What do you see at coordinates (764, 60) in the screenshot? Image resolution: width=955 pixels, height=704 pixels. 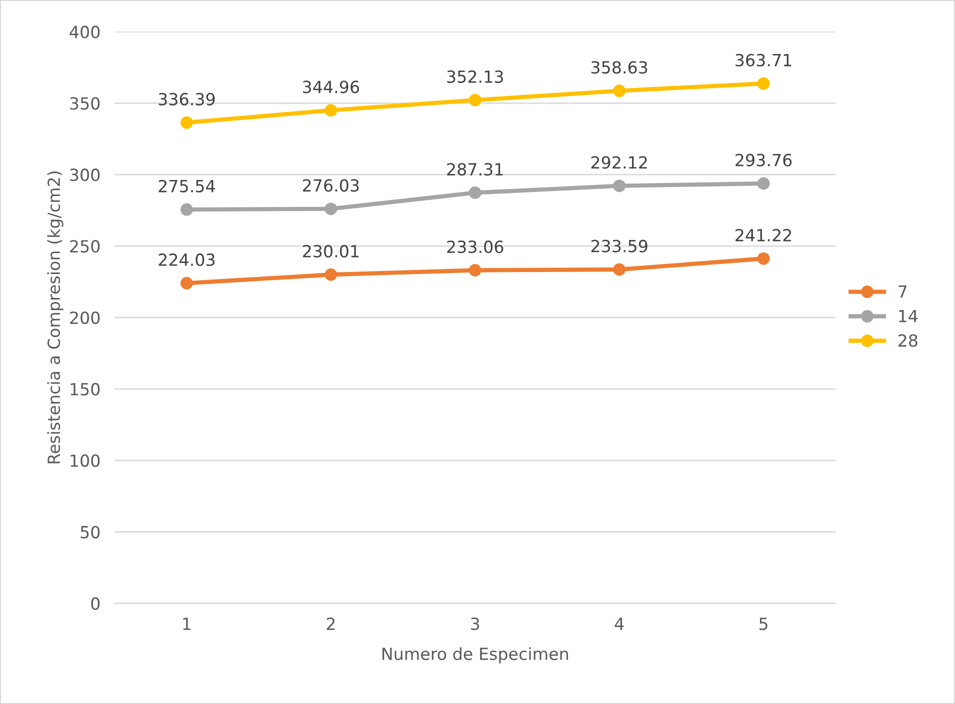 I see `data-label: 363.71` at bounding box center [764, 60].